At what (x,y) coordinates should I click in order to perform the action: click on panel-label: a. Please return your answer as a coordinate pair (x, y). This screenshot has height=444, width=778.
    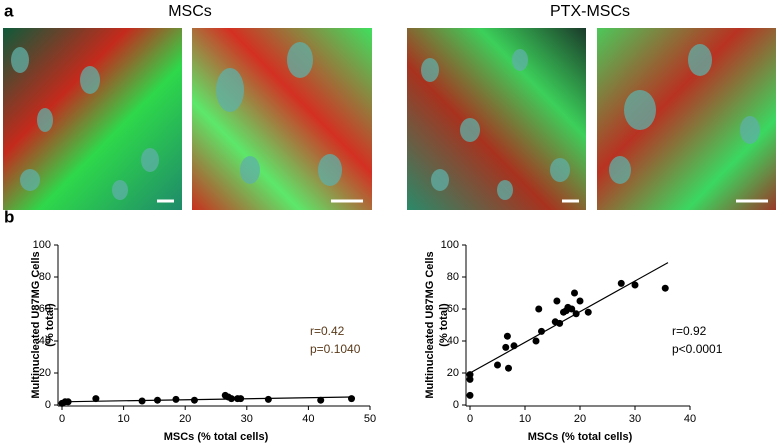
    Looking at the image, I should click on (9, 10).